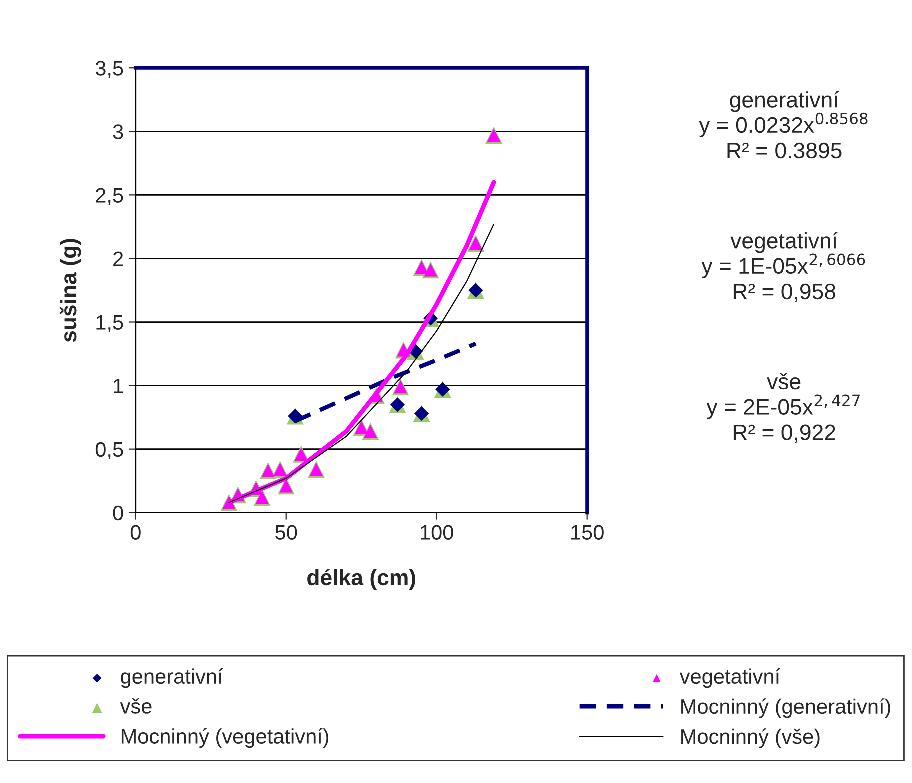  Describe the element at coordinates (437, 532) in the screenshot. I see `x-tick-label: 100` at that location.